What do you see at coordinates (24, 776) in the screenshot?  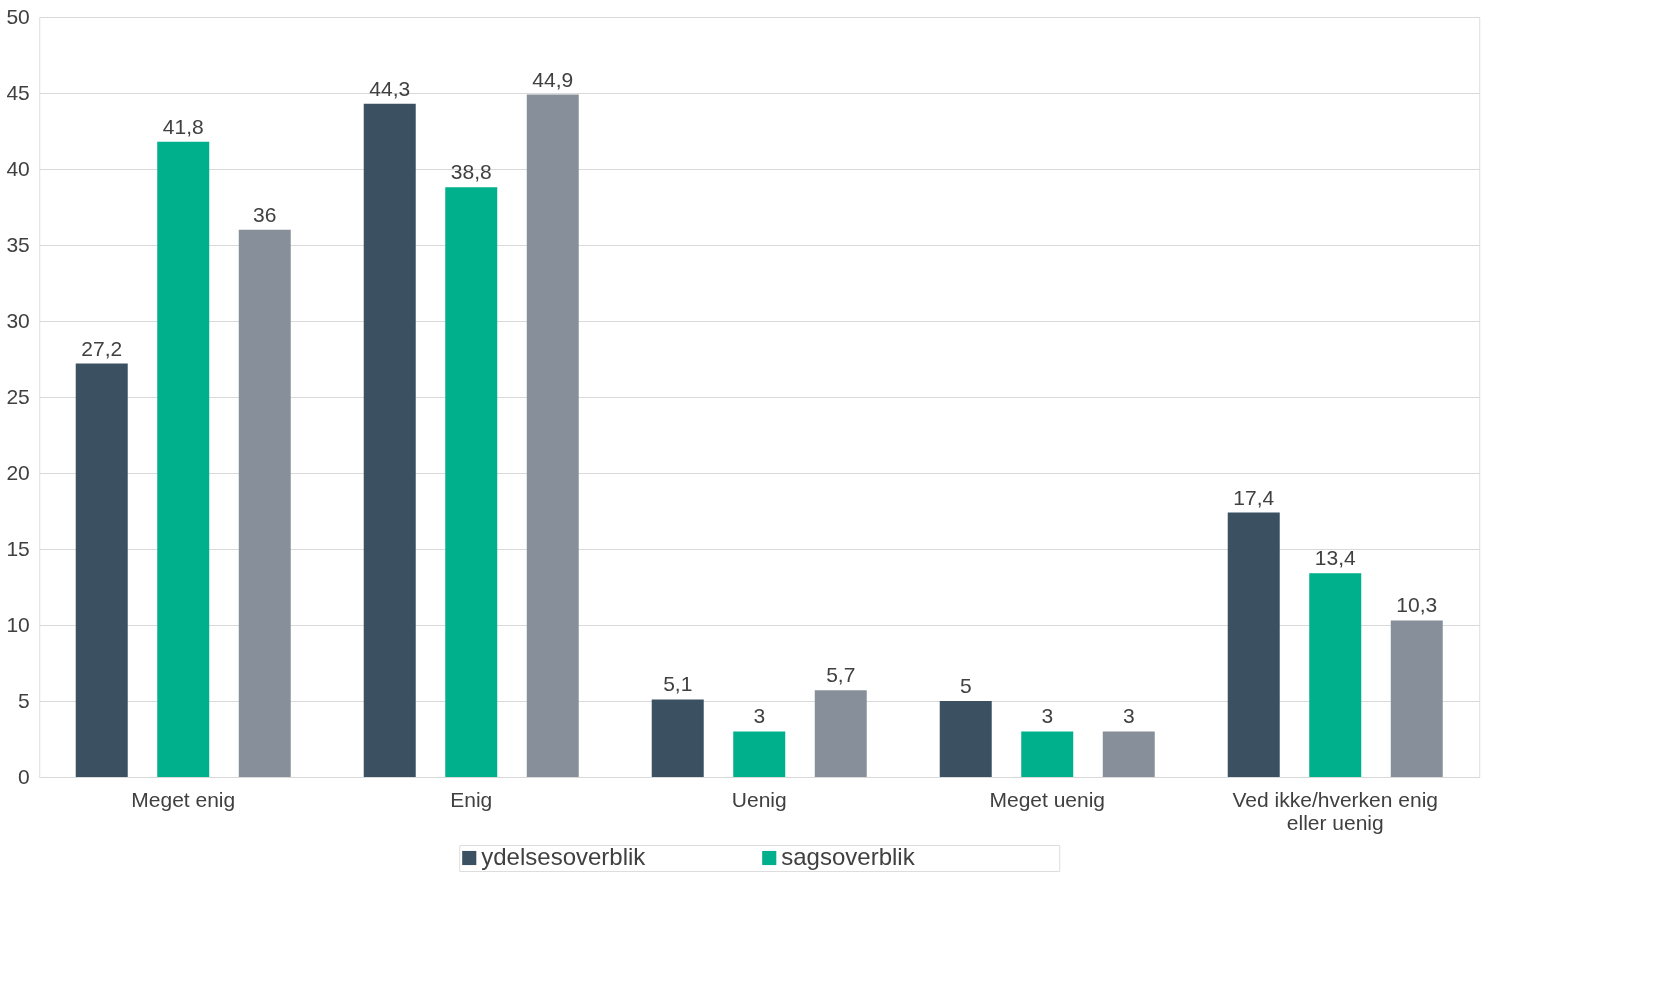 I see `y-tick-label: 0` at bounding box center [24, 776].